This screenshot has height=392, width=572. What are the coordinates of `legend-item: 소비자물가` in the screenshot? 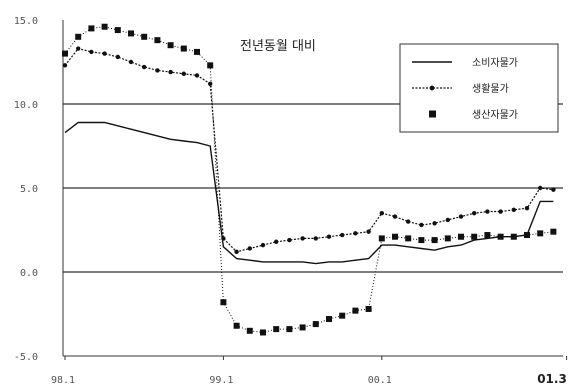 It's located at (465, 63).